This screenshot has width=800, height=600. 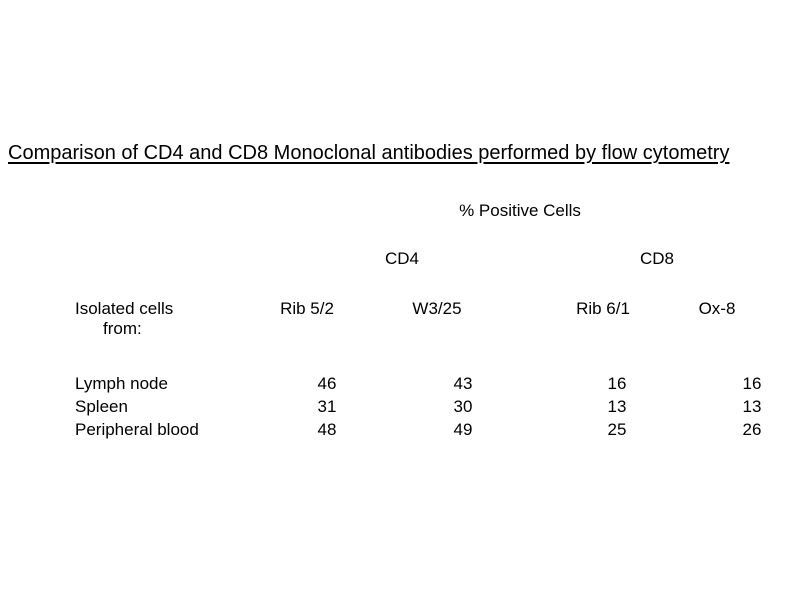 I want to click on column-header-ox8: Ox-8, so click(x=717, y=308).